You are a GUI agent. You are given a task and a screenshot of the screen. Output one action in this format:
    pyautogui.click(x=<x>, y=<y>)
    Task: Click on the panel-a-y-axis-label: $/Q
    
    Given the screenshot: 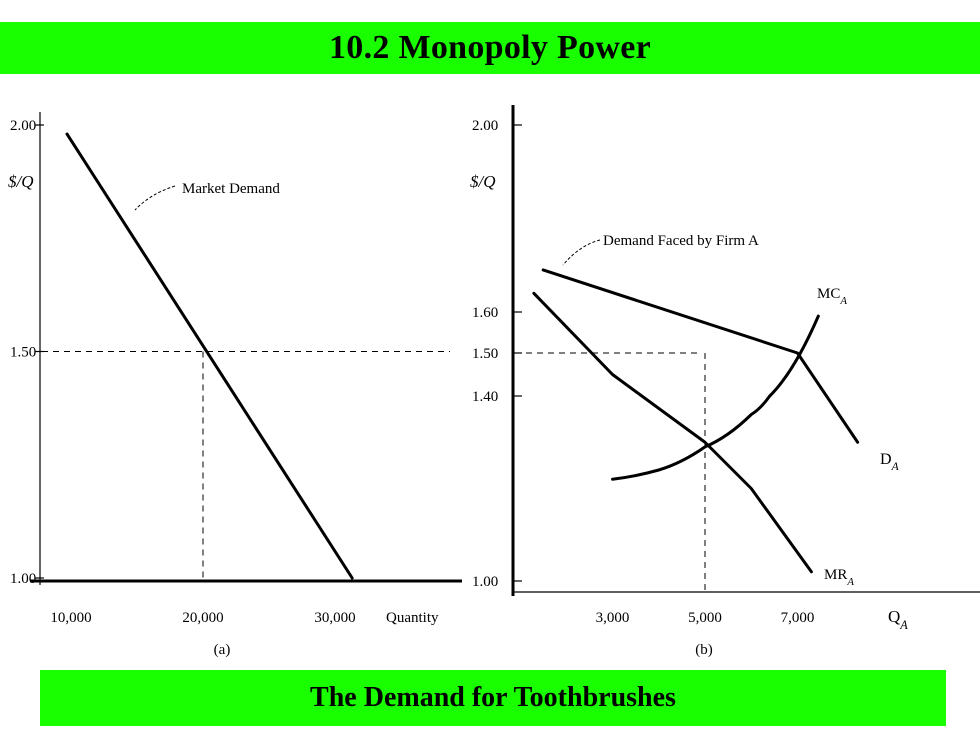 What is the action you would take?
    pyautogui.click(x=21, y=181)
    